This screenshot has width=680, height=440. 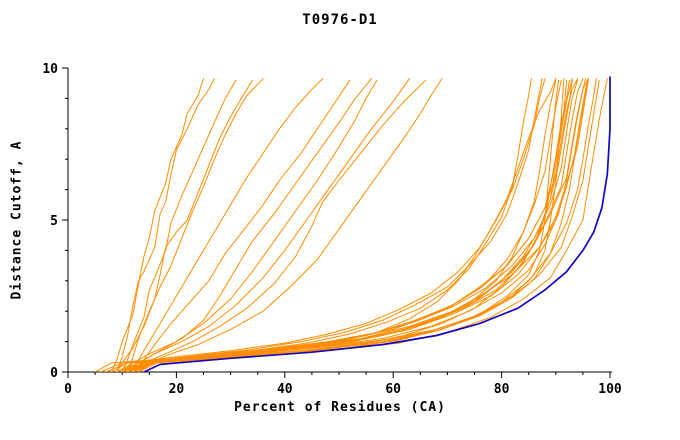 What do you see at coordinates (54, 221) in the screenshot?
I see `y-tick-label: 5` at bounding box center [54, 221].